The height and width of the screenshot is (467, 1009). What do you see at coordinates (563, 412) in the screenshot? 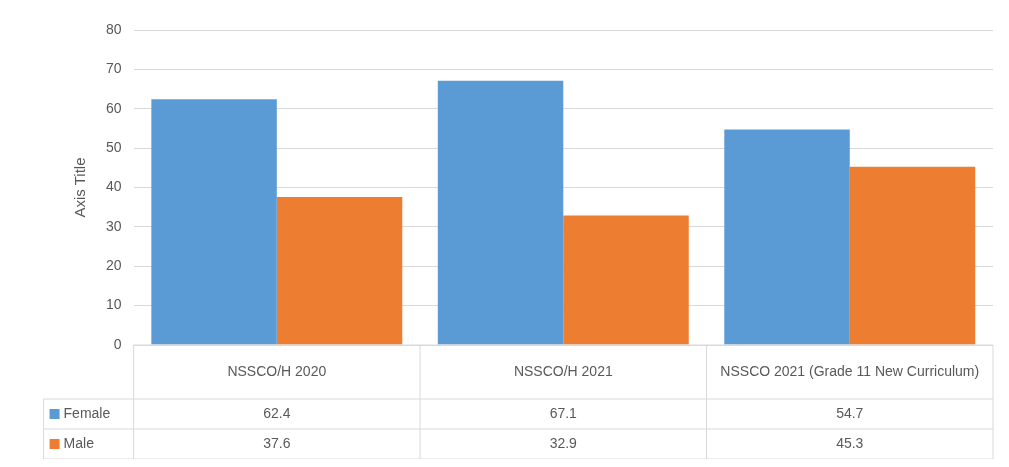
I see `data-label: 67.1` at bounding box center [563, 412].